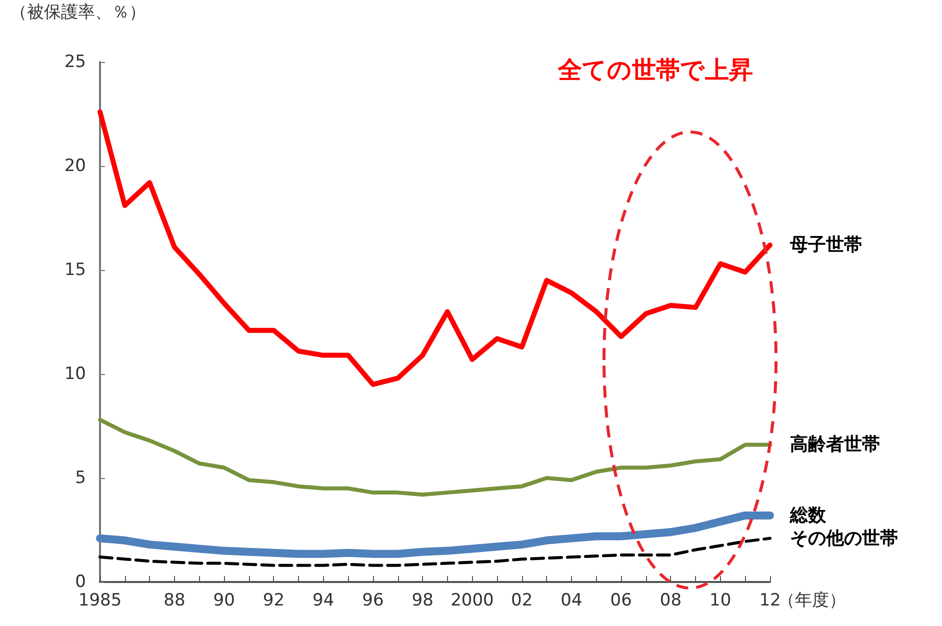 This screenshot has height=626, width=942. I want to click on x-tick-label: 88, so click(175, 600).